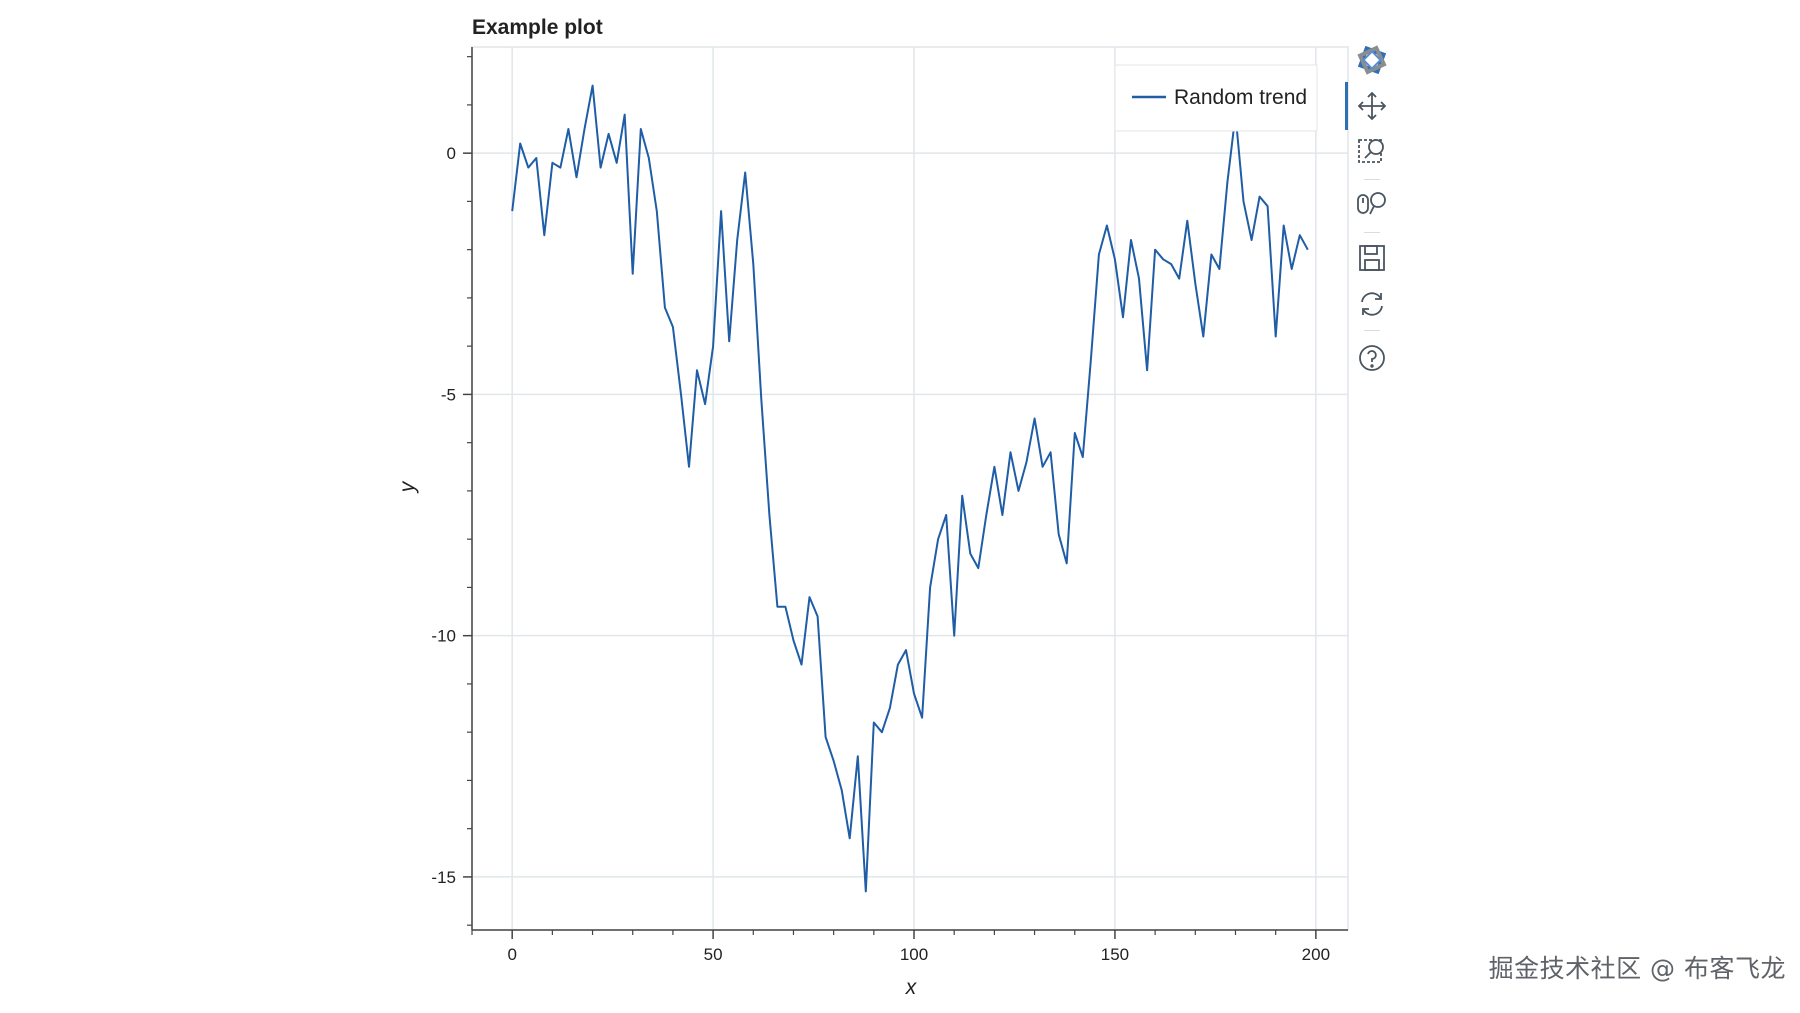 Image resolution: width=1800 pixels, height=1013 pixels. I want to click on box-zoom-tool-icon, so click(1372, 152).